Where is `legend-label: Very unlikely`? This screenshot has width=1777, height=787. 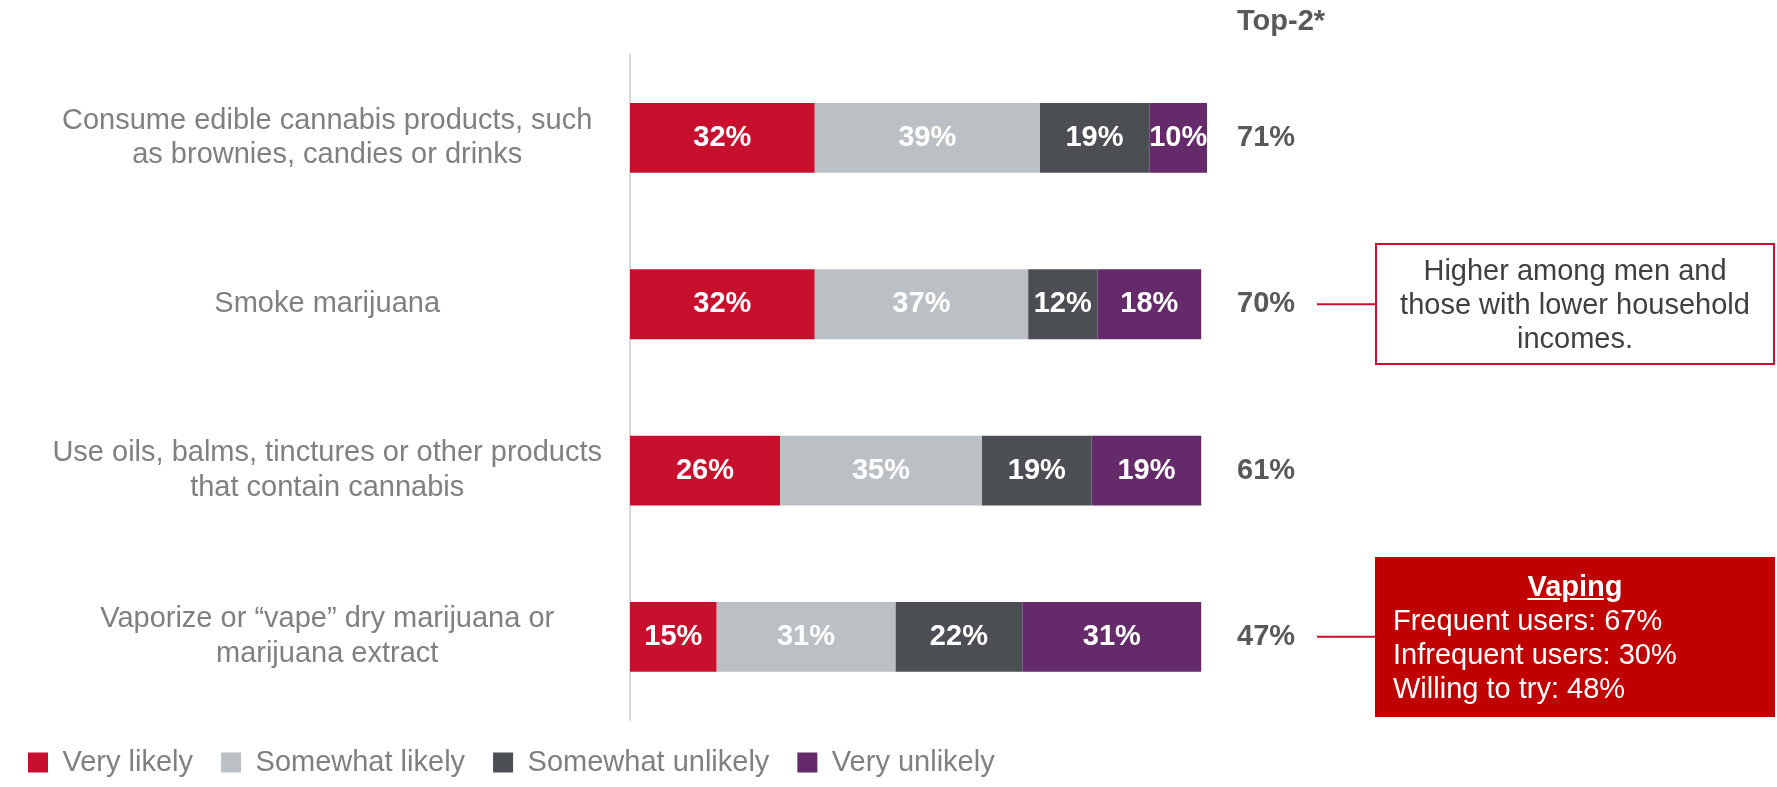 legend-label: Very unlikely is located at coordinates (913, 760).